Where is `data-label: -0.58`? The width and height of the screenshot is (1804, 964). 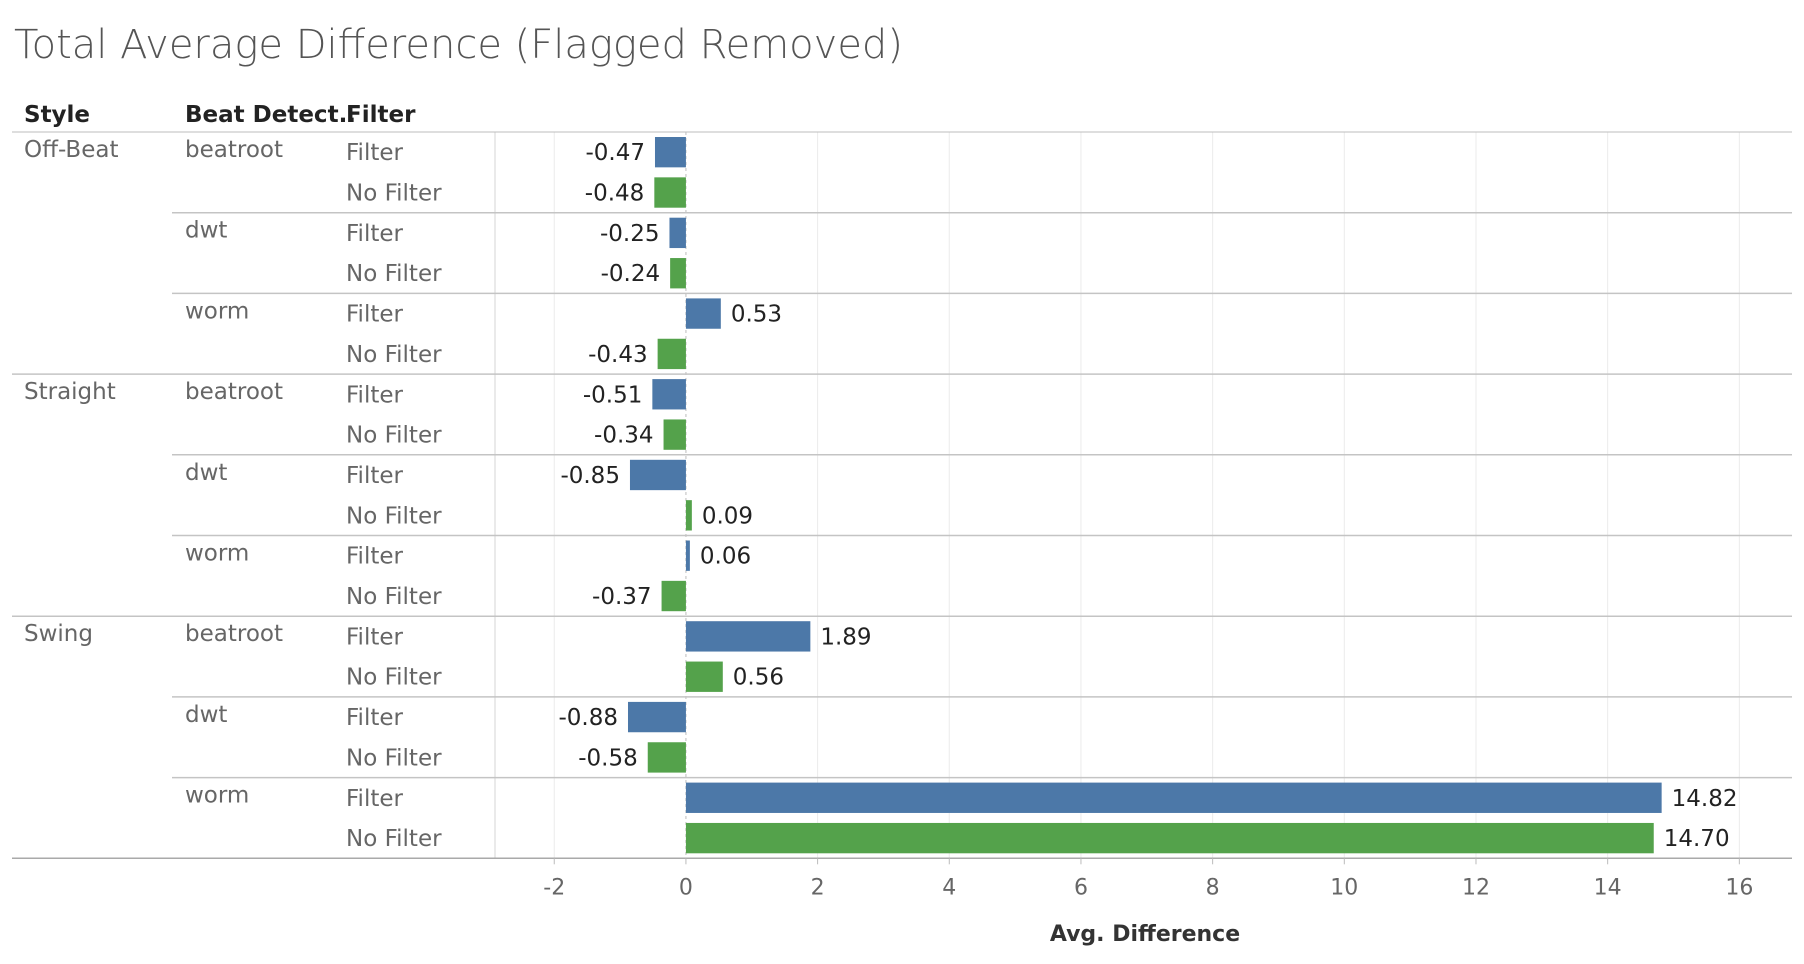
data-label: -0.58 is located at coordinates (608, 758).